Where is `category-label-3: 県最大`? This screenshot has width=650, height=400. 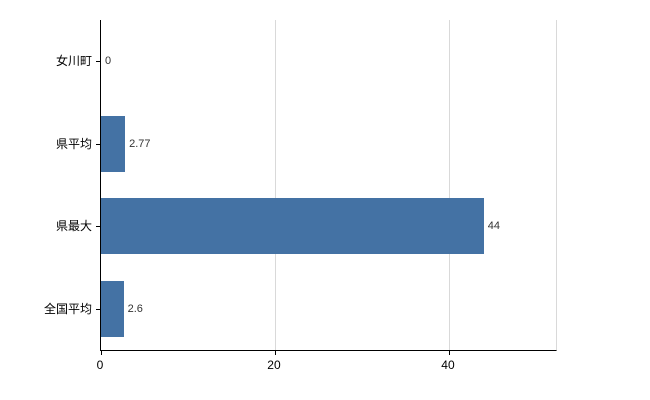 category-label-3: 県最大 is located at coordinates (73, 226).